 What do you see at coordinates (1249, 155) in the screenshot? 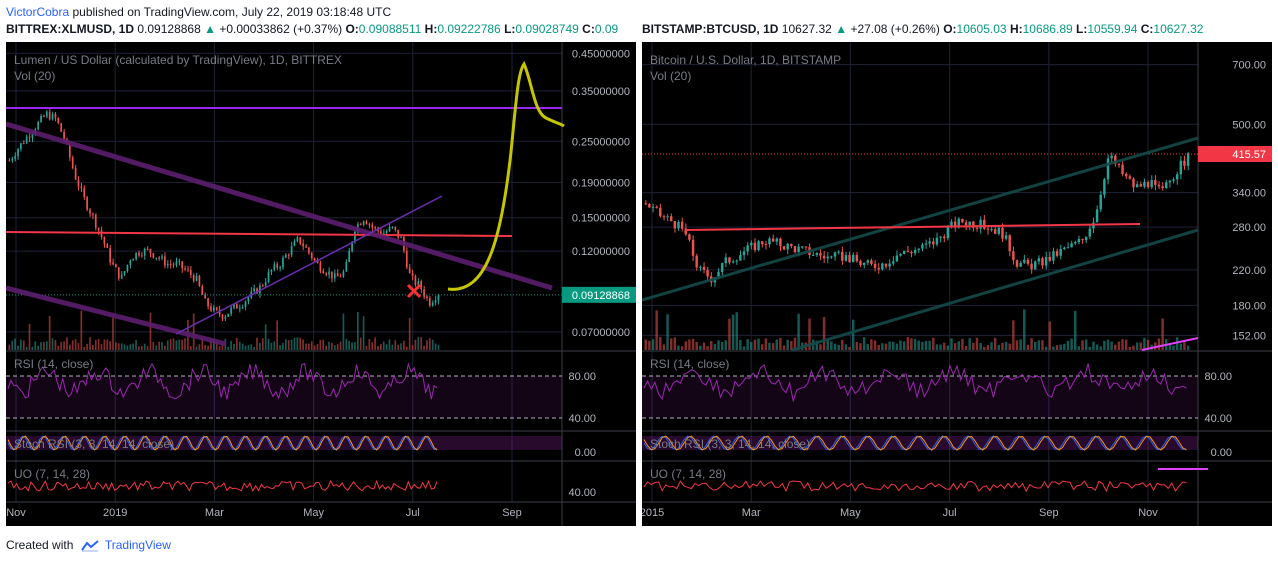
I see `last-price-label: 415.57` at bounding box center [1249, 155].